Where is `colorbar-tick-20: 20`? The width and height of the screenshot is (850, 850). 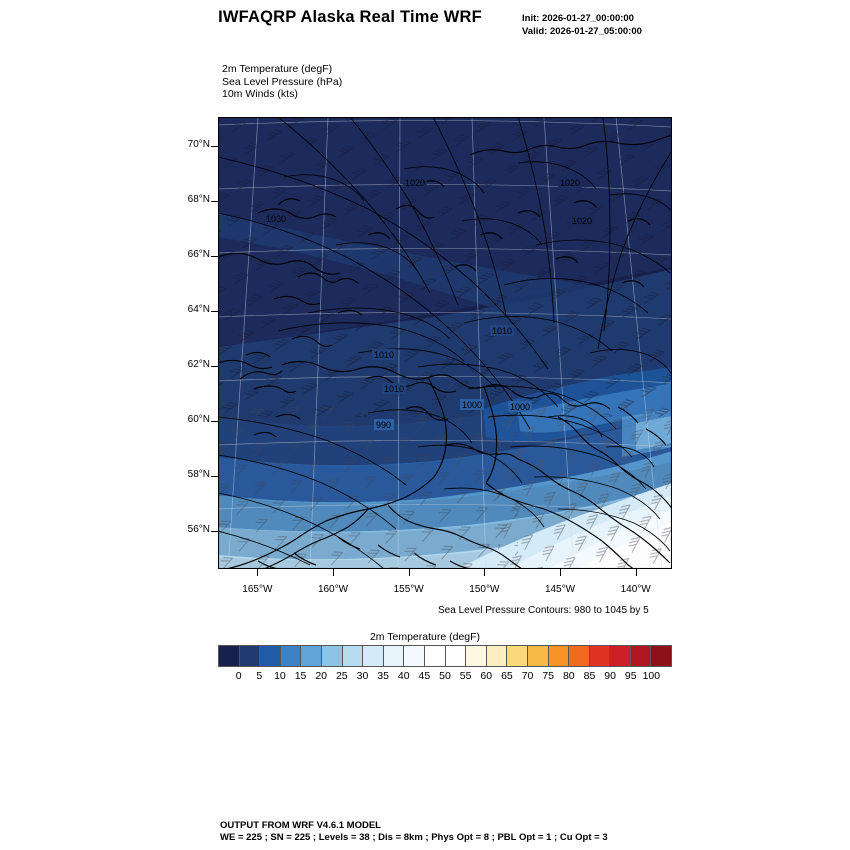
colorbar-tick-20: 20 is located at coordinates (321, 676).